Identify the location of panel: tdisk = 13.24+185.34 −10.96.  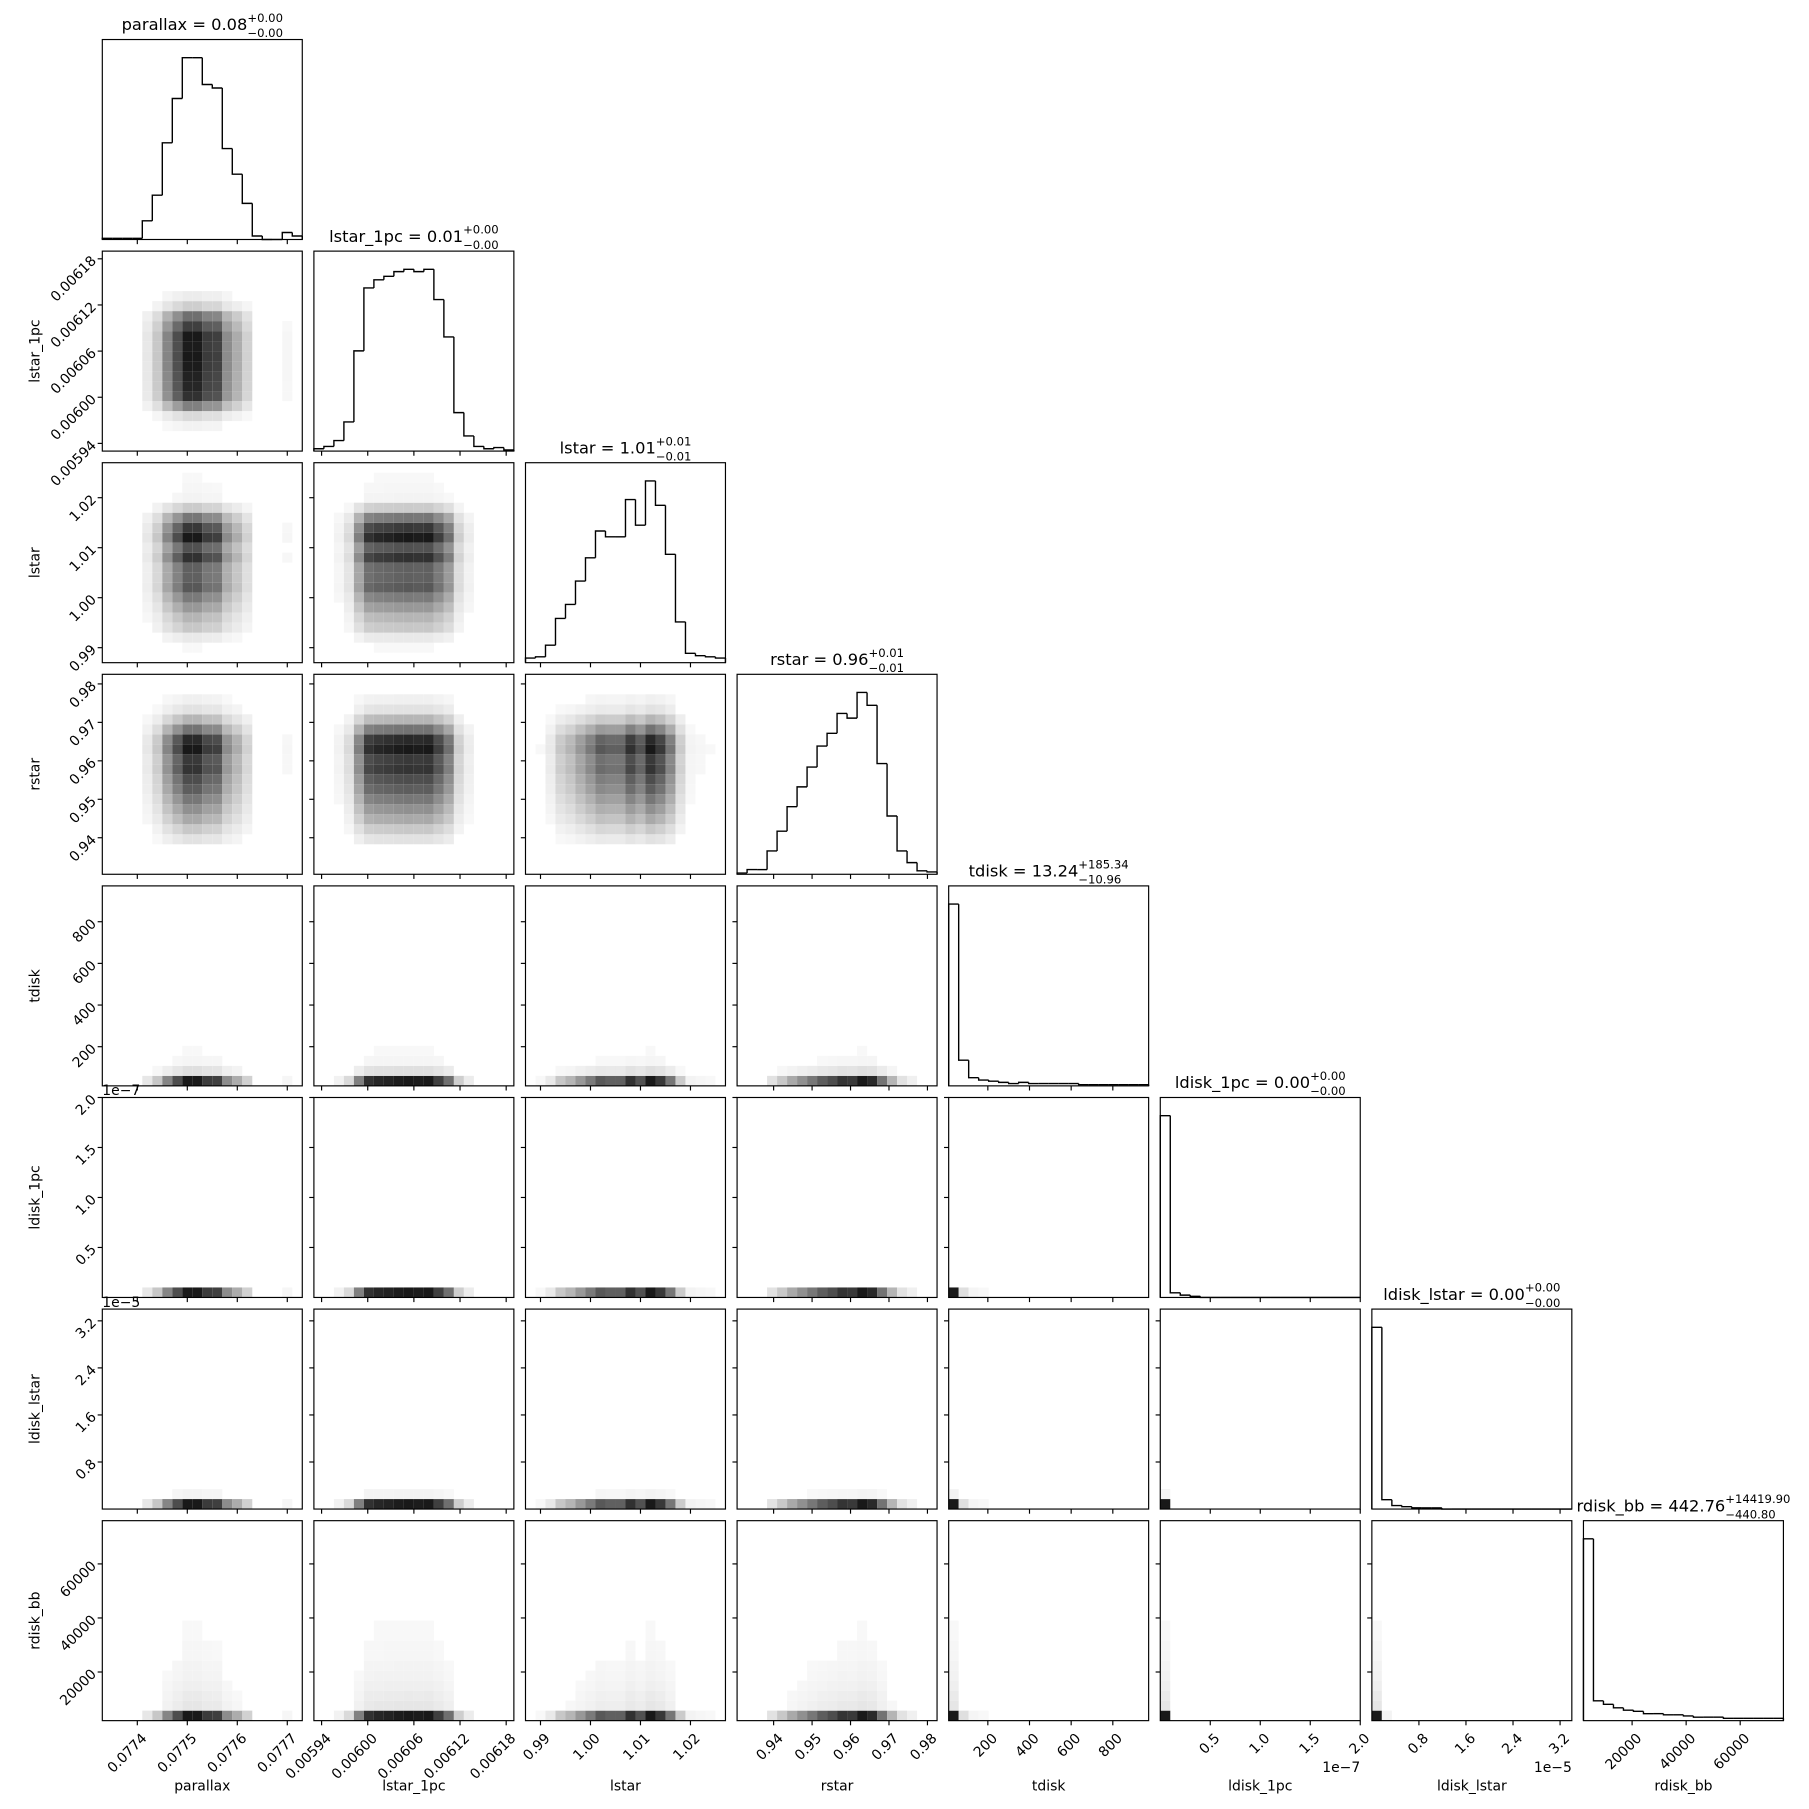
(1048, 974).